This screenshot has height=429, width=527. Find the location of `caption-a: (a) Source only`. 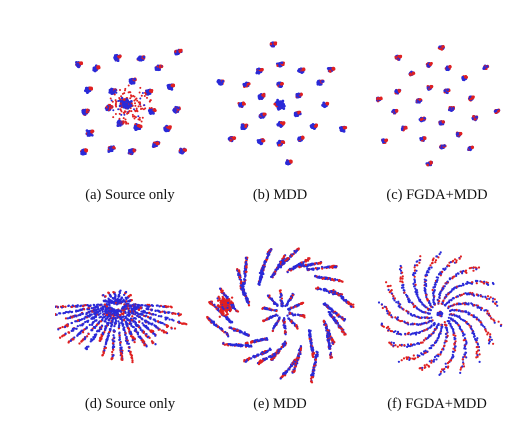

caption-a: (a) Source only is located at coordinates (130, 195).